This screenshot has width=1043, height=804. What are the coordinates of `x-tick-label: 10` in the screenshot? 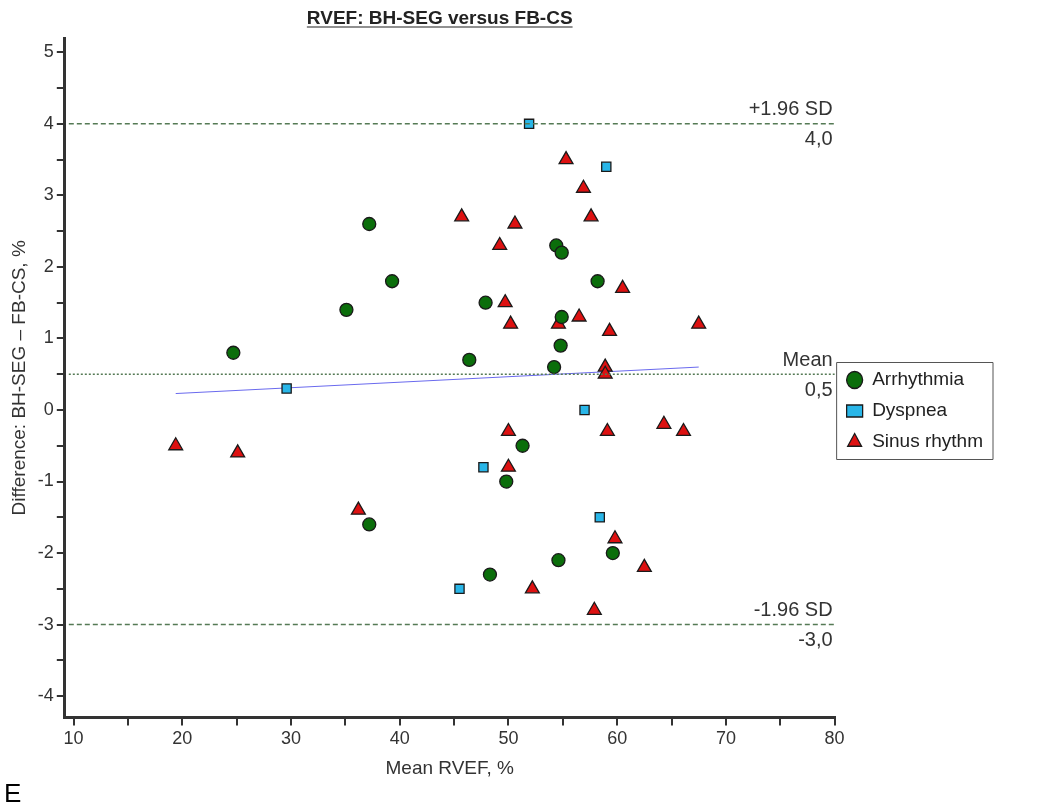 It's located at (73, 738).